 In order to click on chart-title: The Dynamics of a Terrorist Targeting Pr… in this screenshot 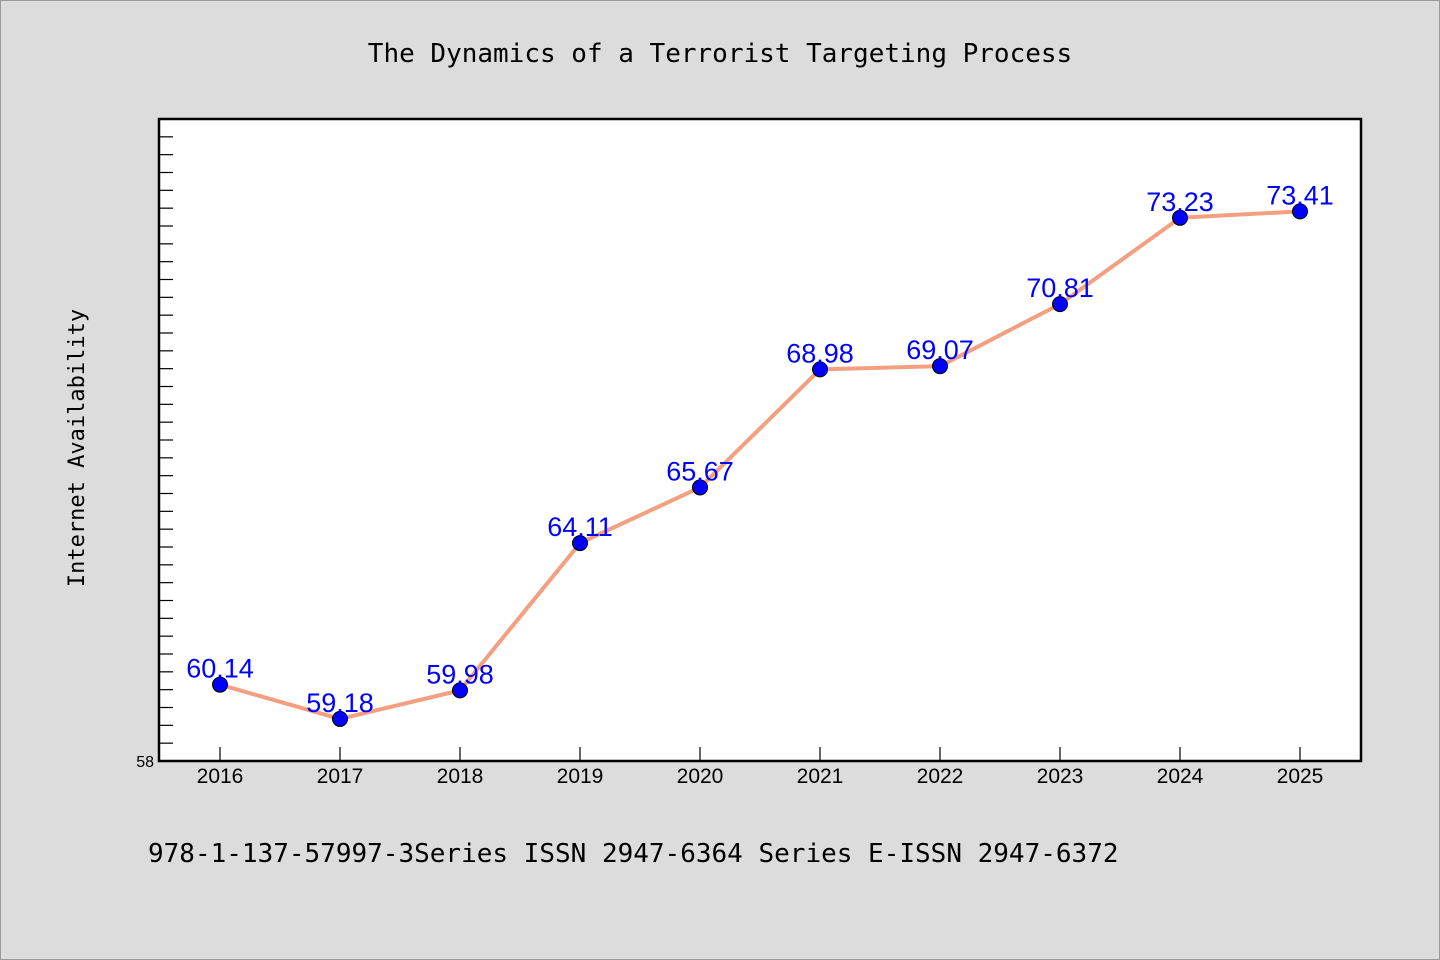, I will do `click(720, 54)`.